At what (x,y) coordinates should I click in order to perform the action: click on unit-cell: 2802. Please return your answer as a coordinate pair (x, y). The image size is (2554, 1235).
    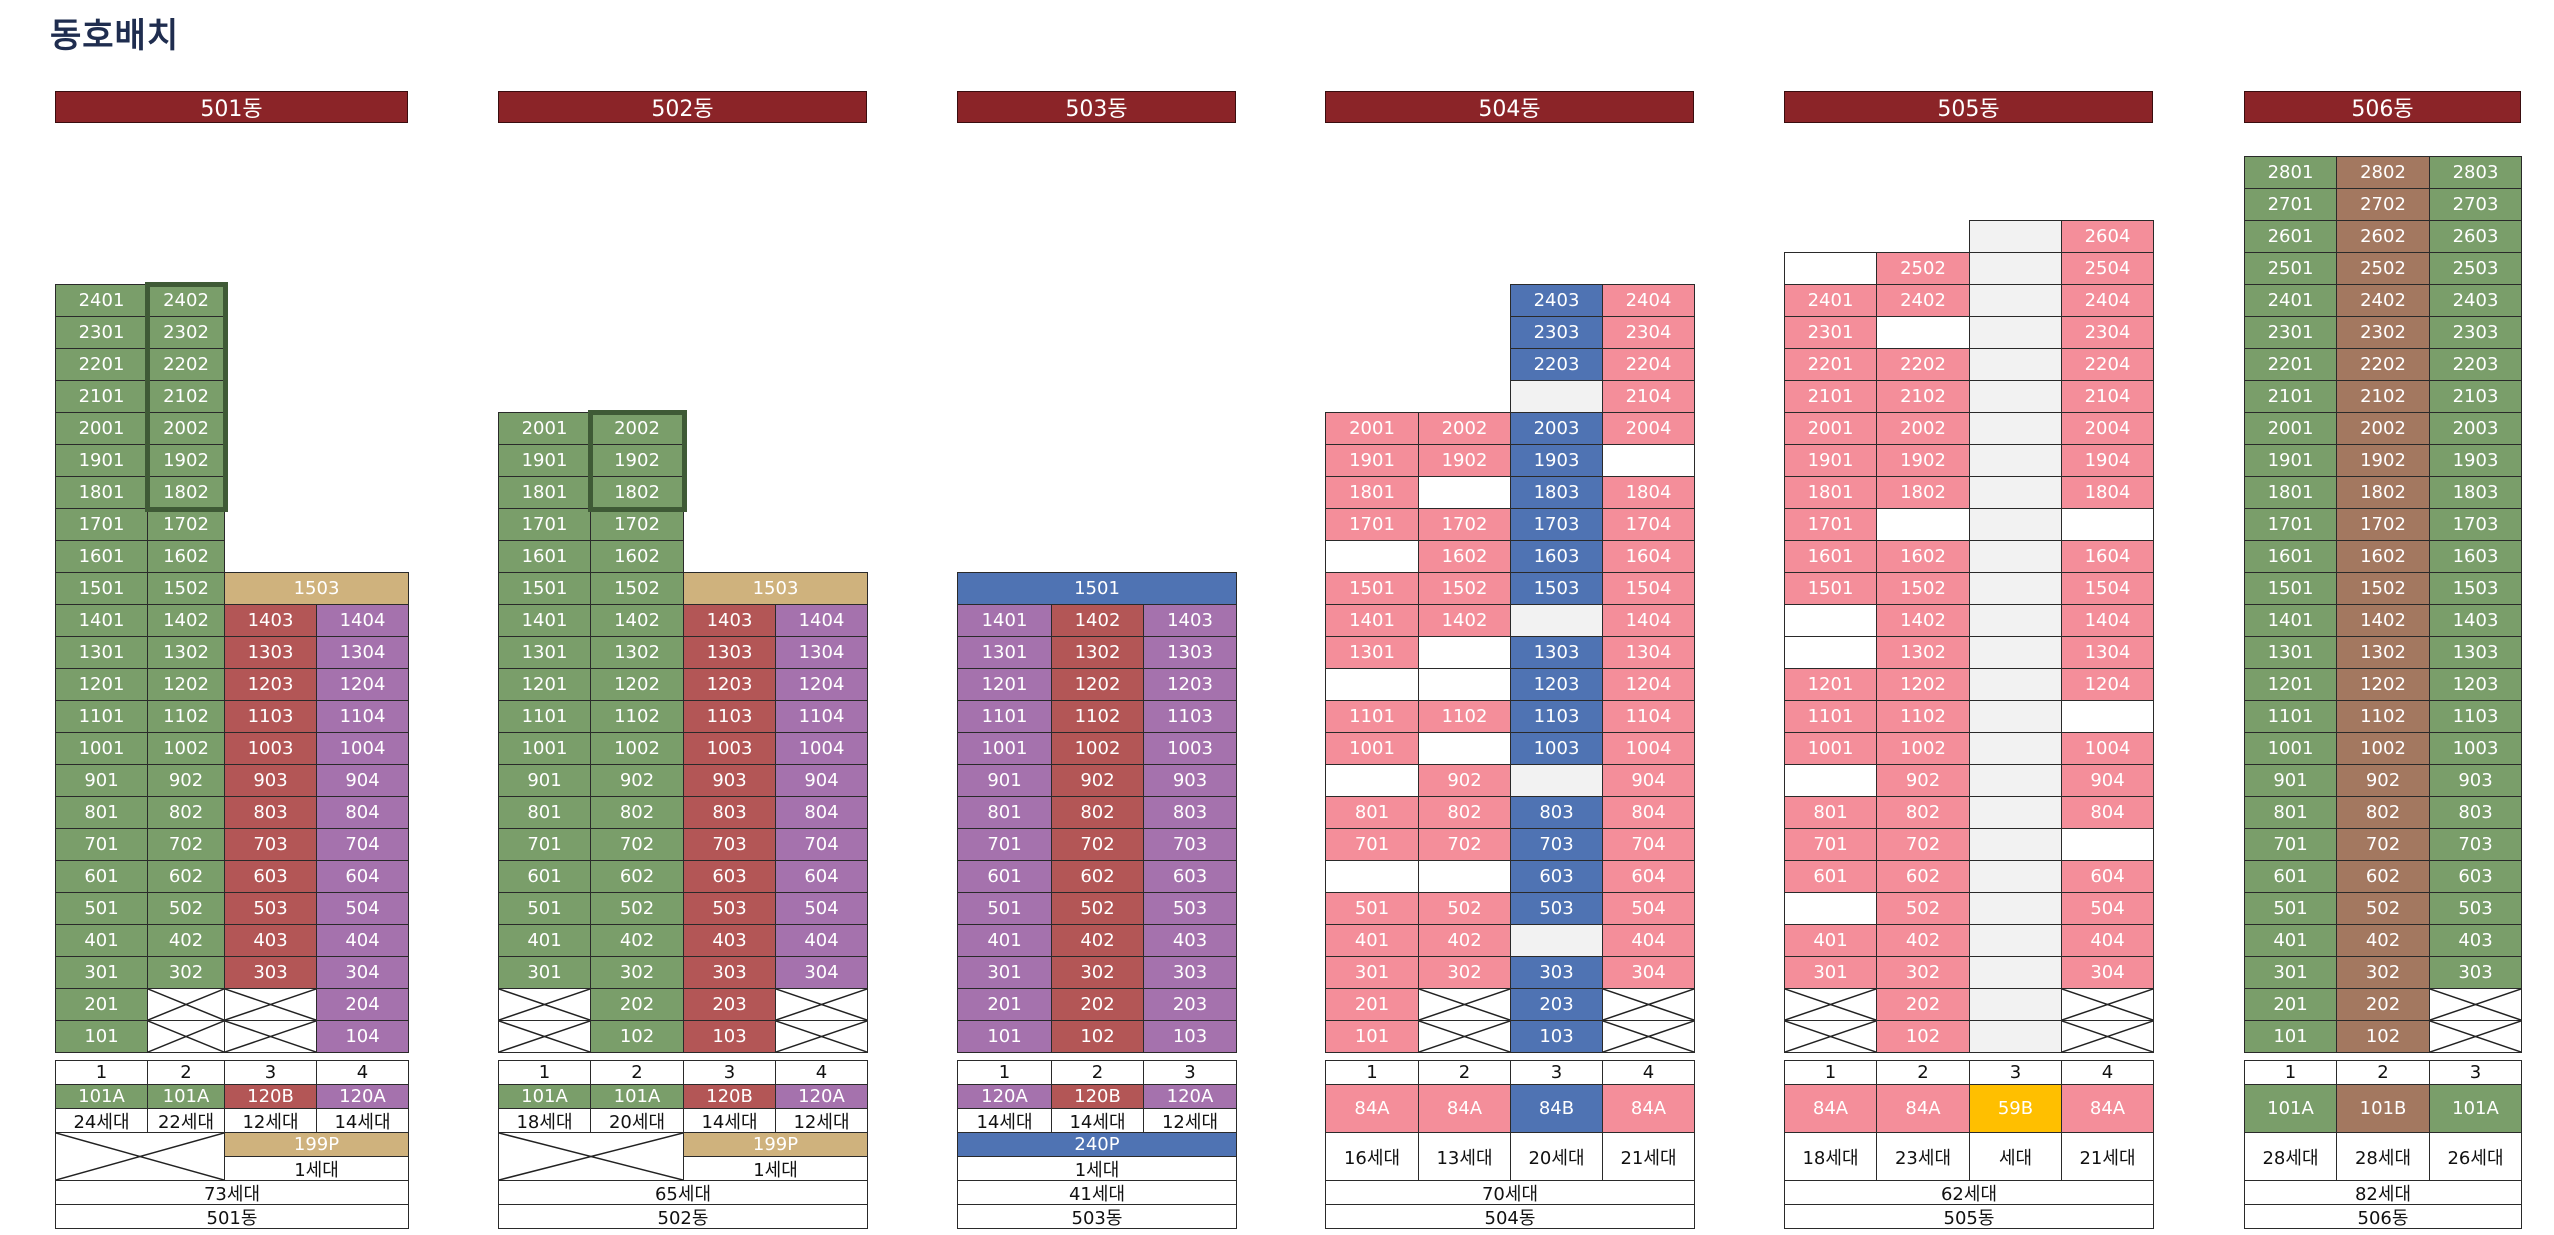
    Looking at the image, I should click on (2383, 172).